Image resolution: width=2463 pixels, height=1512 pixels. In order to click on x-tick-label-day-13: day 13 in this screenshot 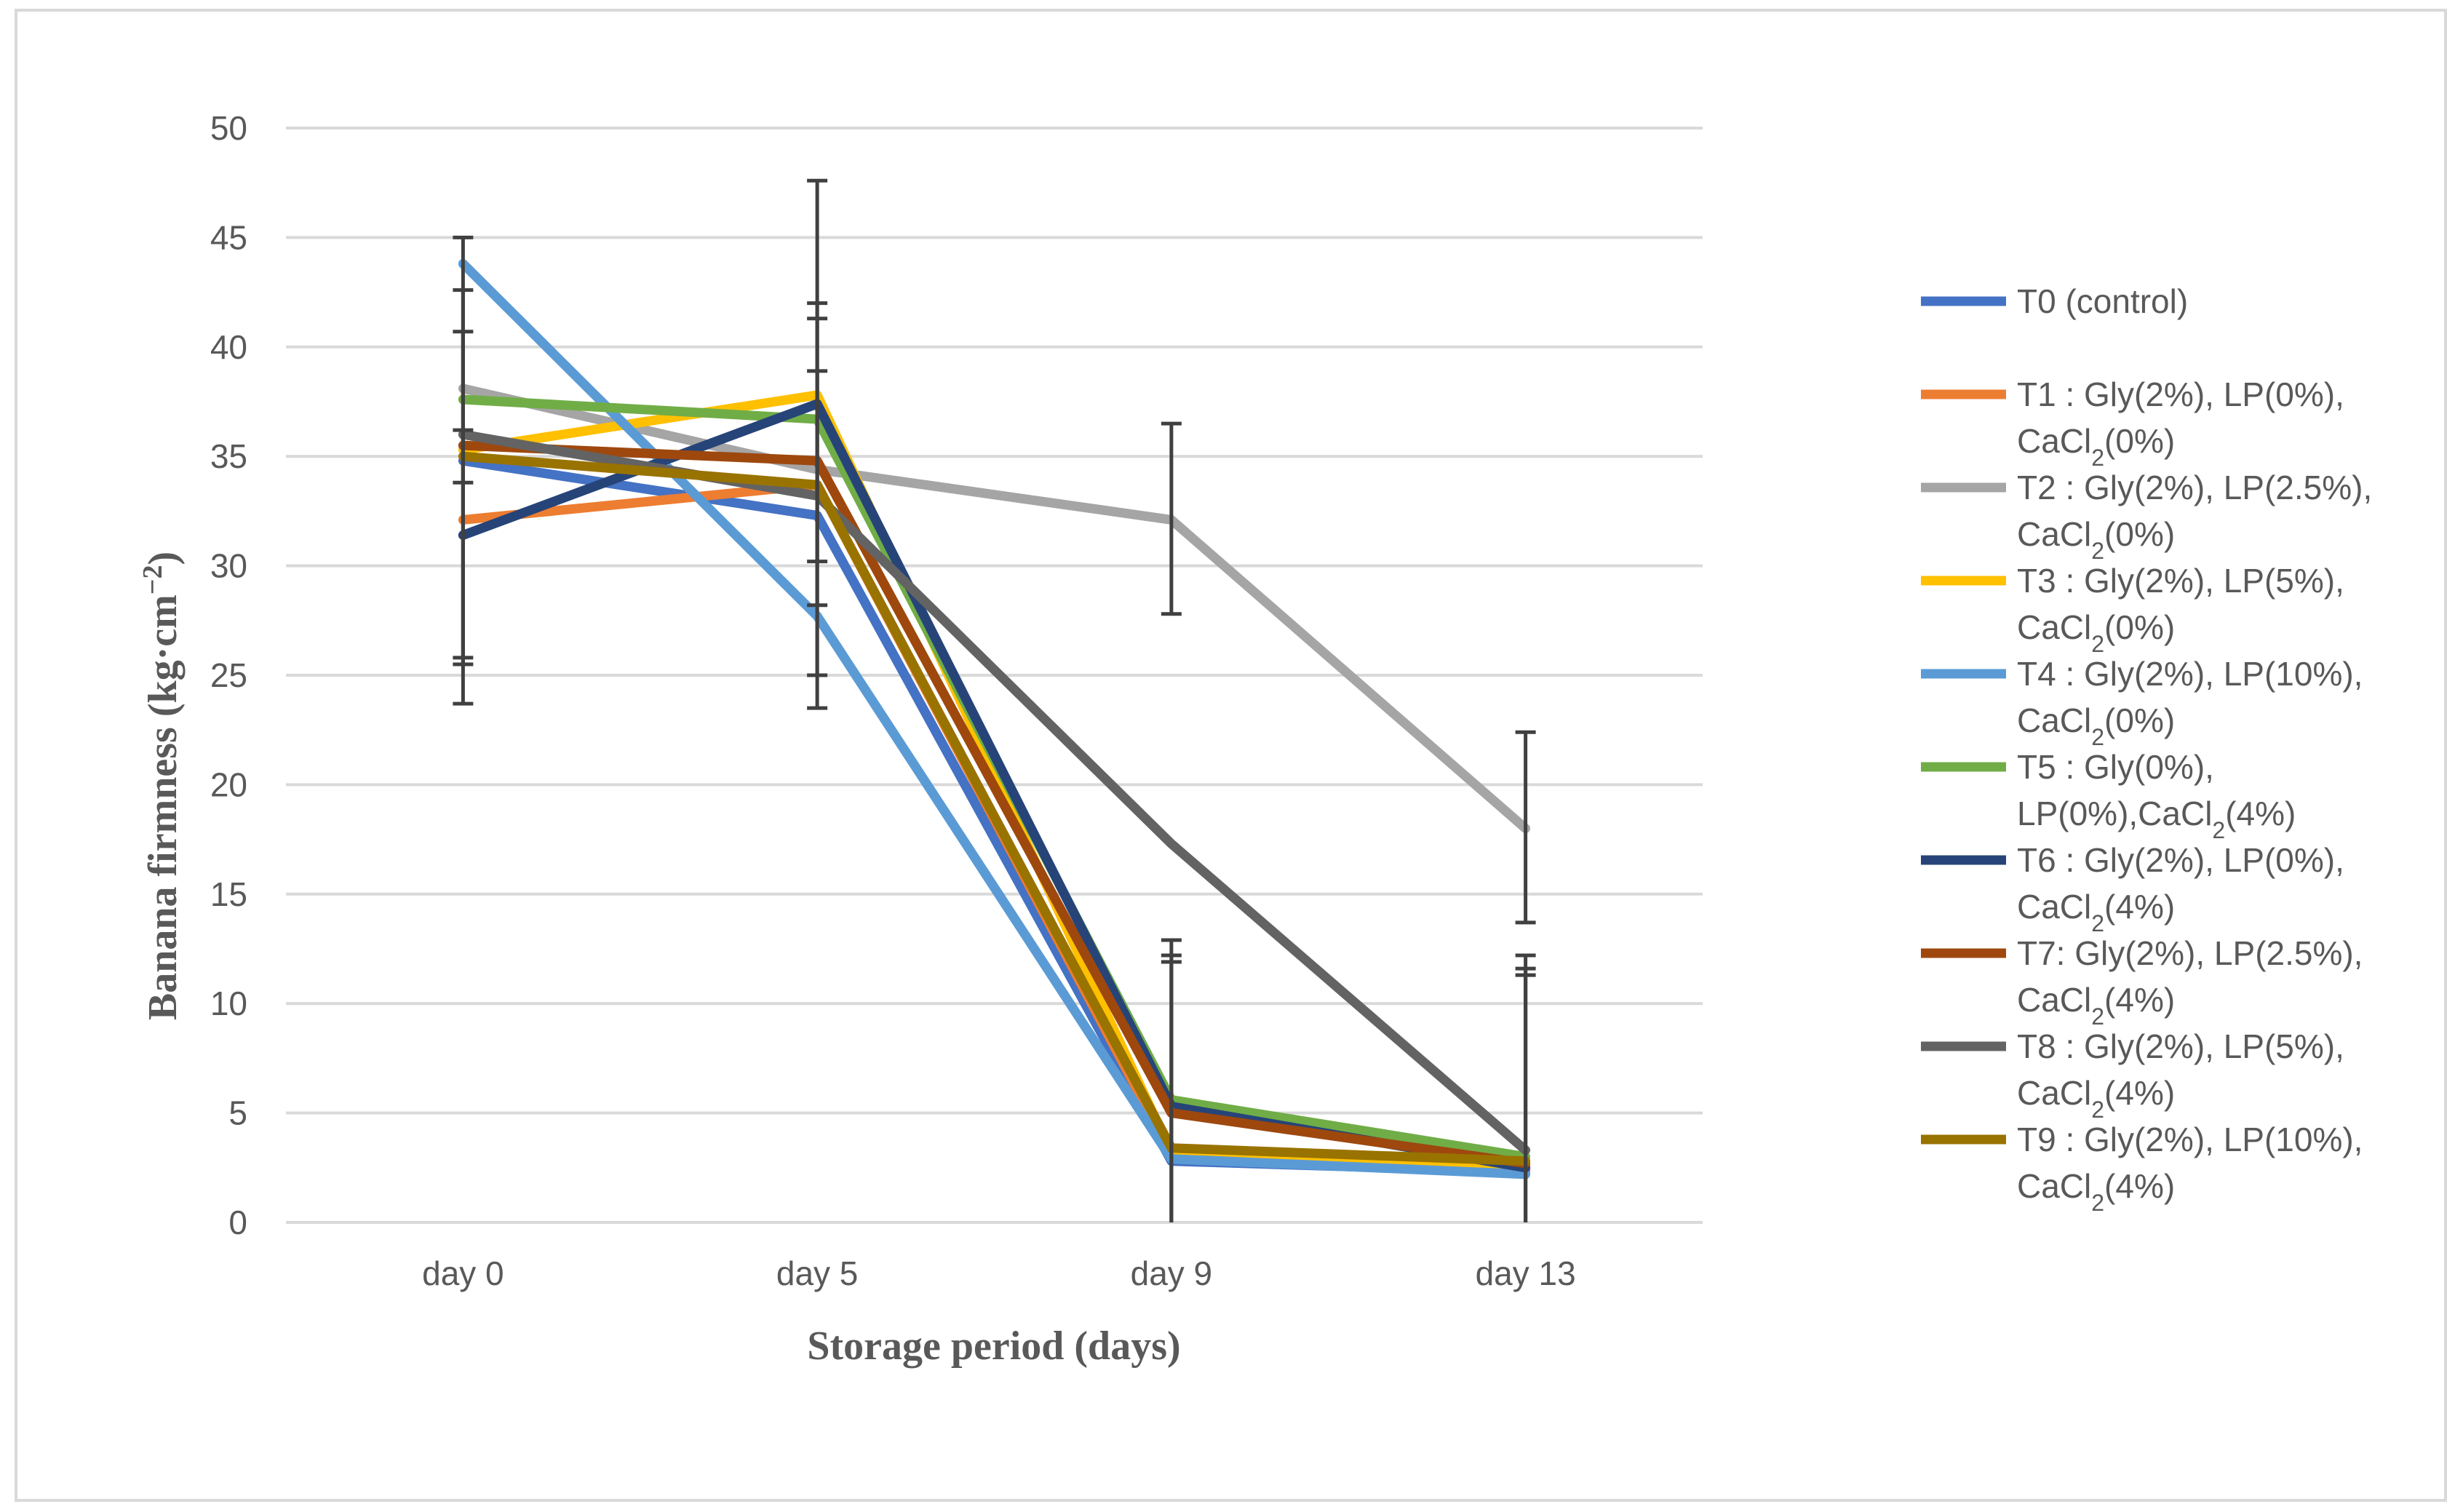, I will do `click(1526, 1273)`.